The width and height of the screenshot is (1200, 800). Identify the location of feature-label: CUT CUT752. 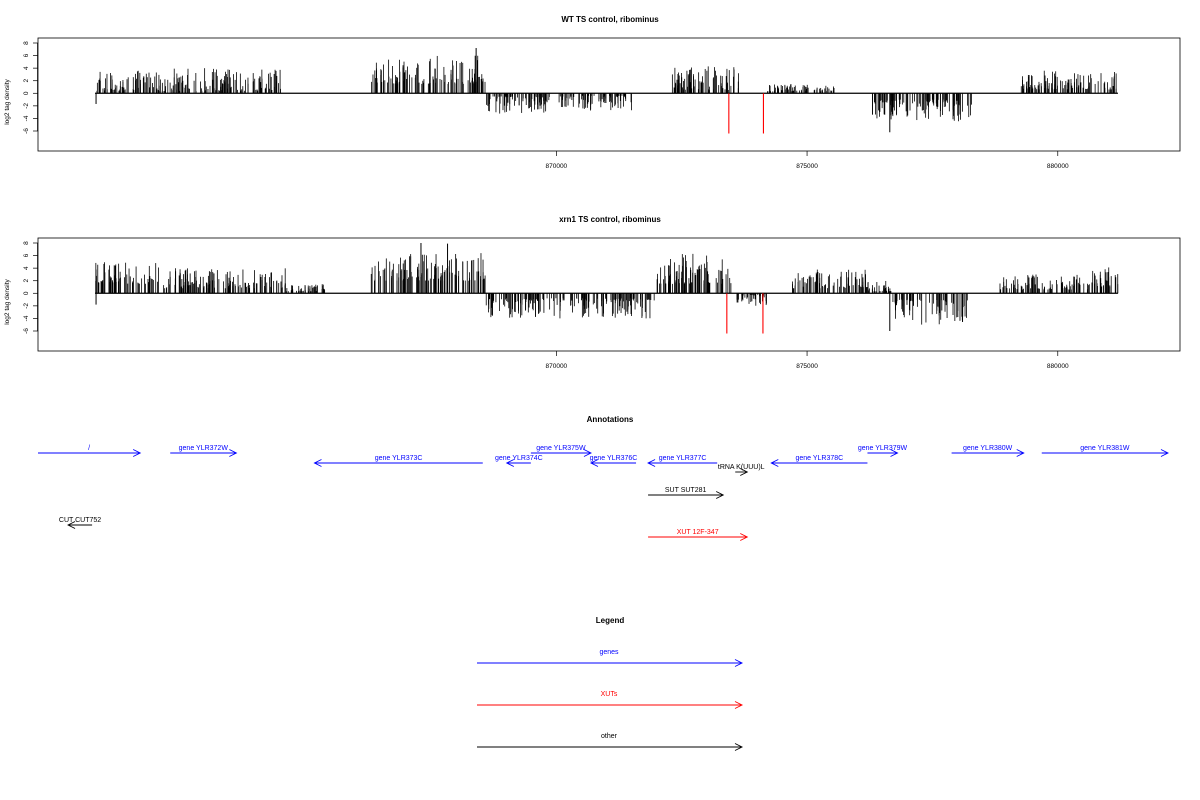
(80, 520).